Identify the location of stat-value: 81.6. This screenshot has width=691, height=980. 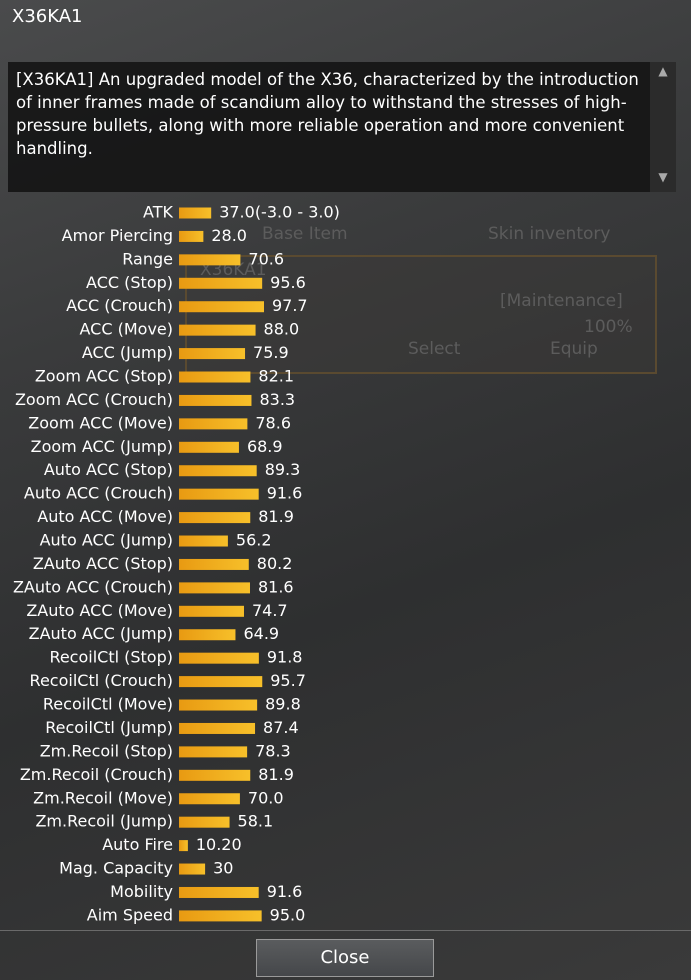
(276, 586).